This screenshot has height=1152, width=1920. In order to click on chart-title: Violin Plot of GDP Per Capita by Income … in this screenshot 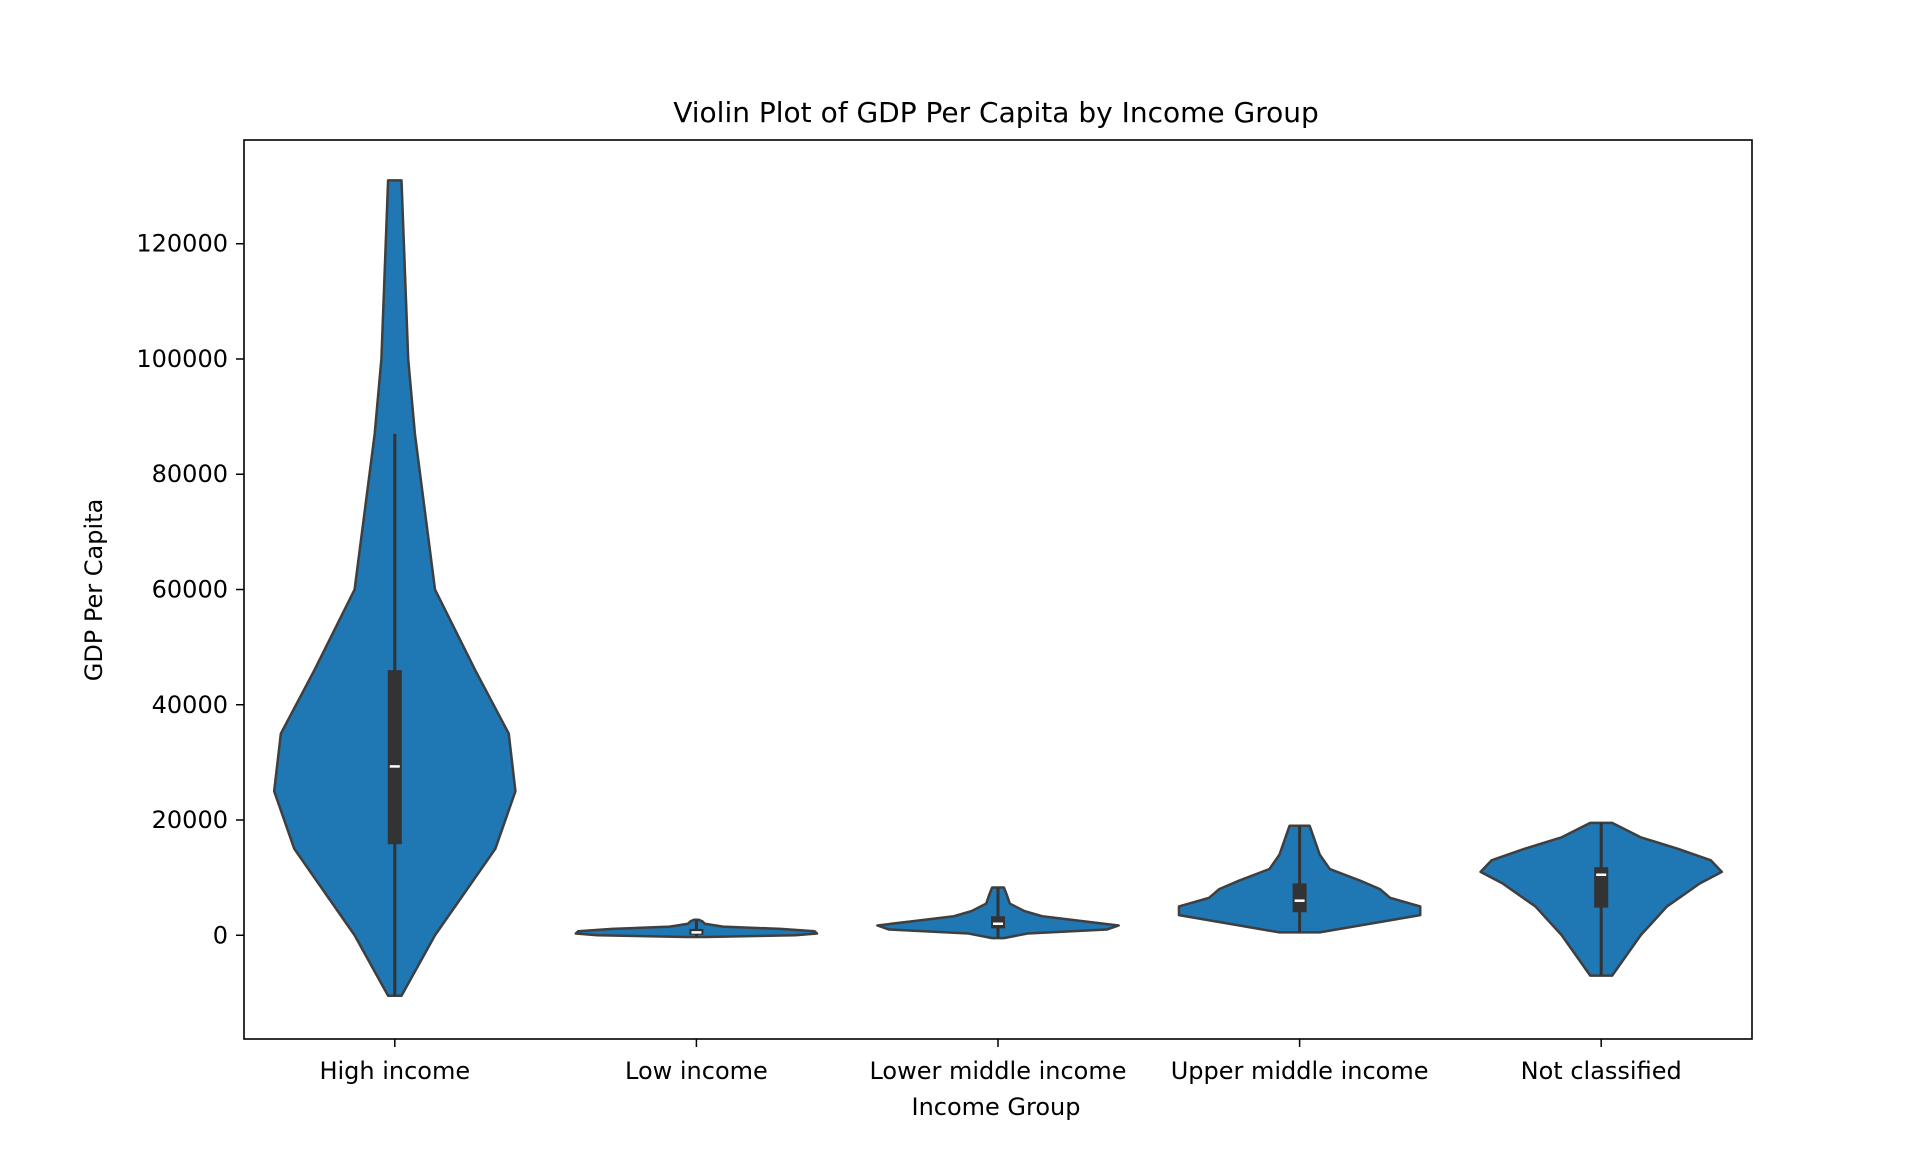, I will do `click(996, 112)`.